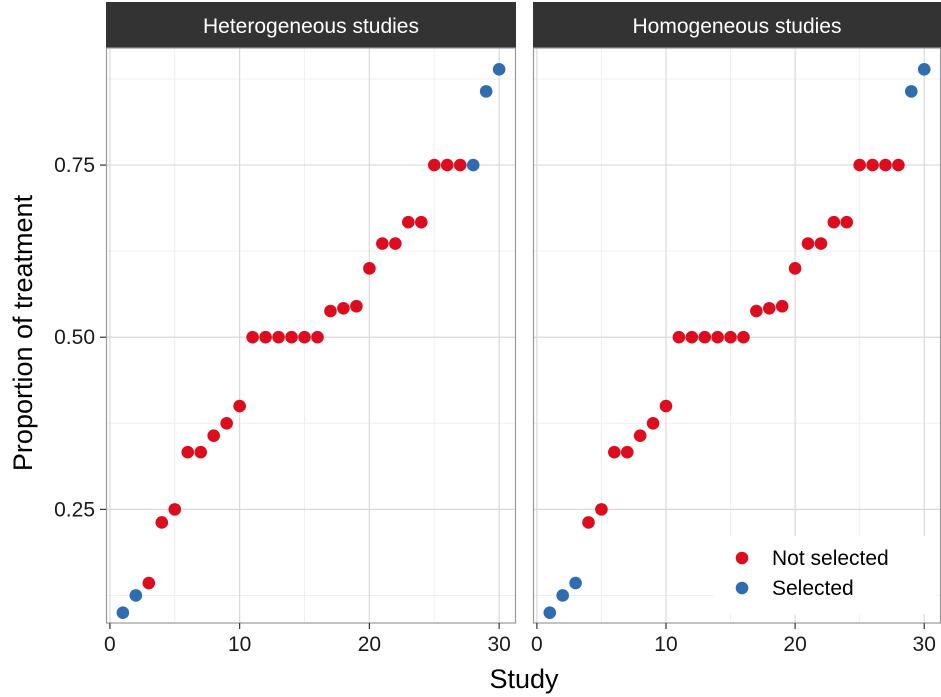 Image resolution: width=941 pixels, height=697 pixels. I want to click on legend-label: Not selected, so click(830, 558).